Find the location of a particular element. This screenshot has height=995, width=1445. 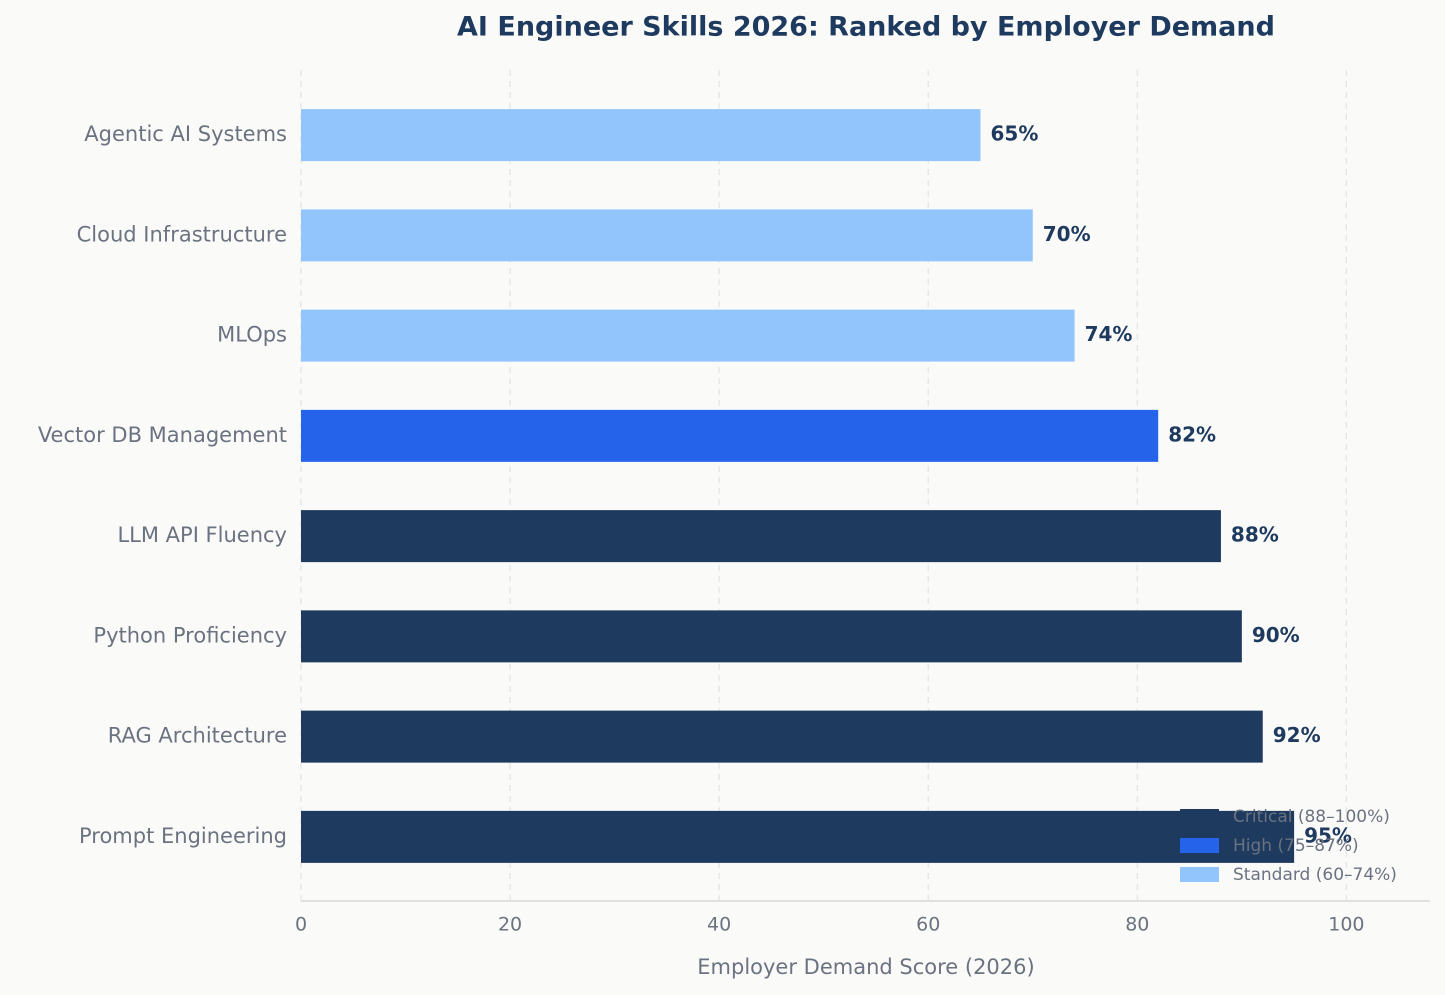

y-tick-label: Agentic AI Systems is located at coordinates (185, 134).